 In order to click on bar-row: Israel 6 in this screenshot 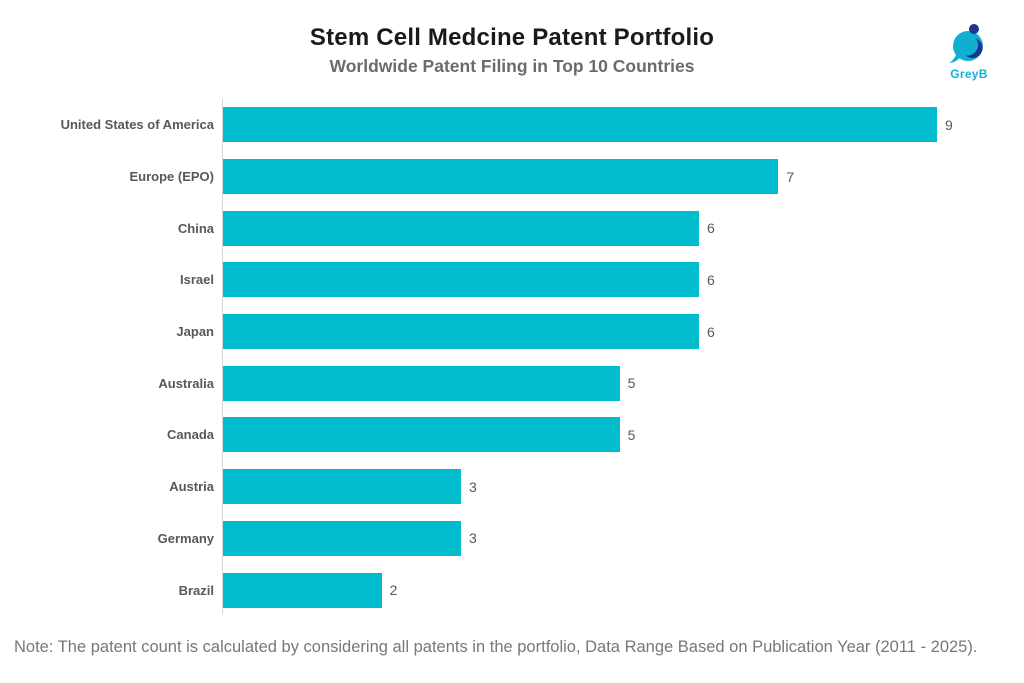, I will do `click(512, 280)`.